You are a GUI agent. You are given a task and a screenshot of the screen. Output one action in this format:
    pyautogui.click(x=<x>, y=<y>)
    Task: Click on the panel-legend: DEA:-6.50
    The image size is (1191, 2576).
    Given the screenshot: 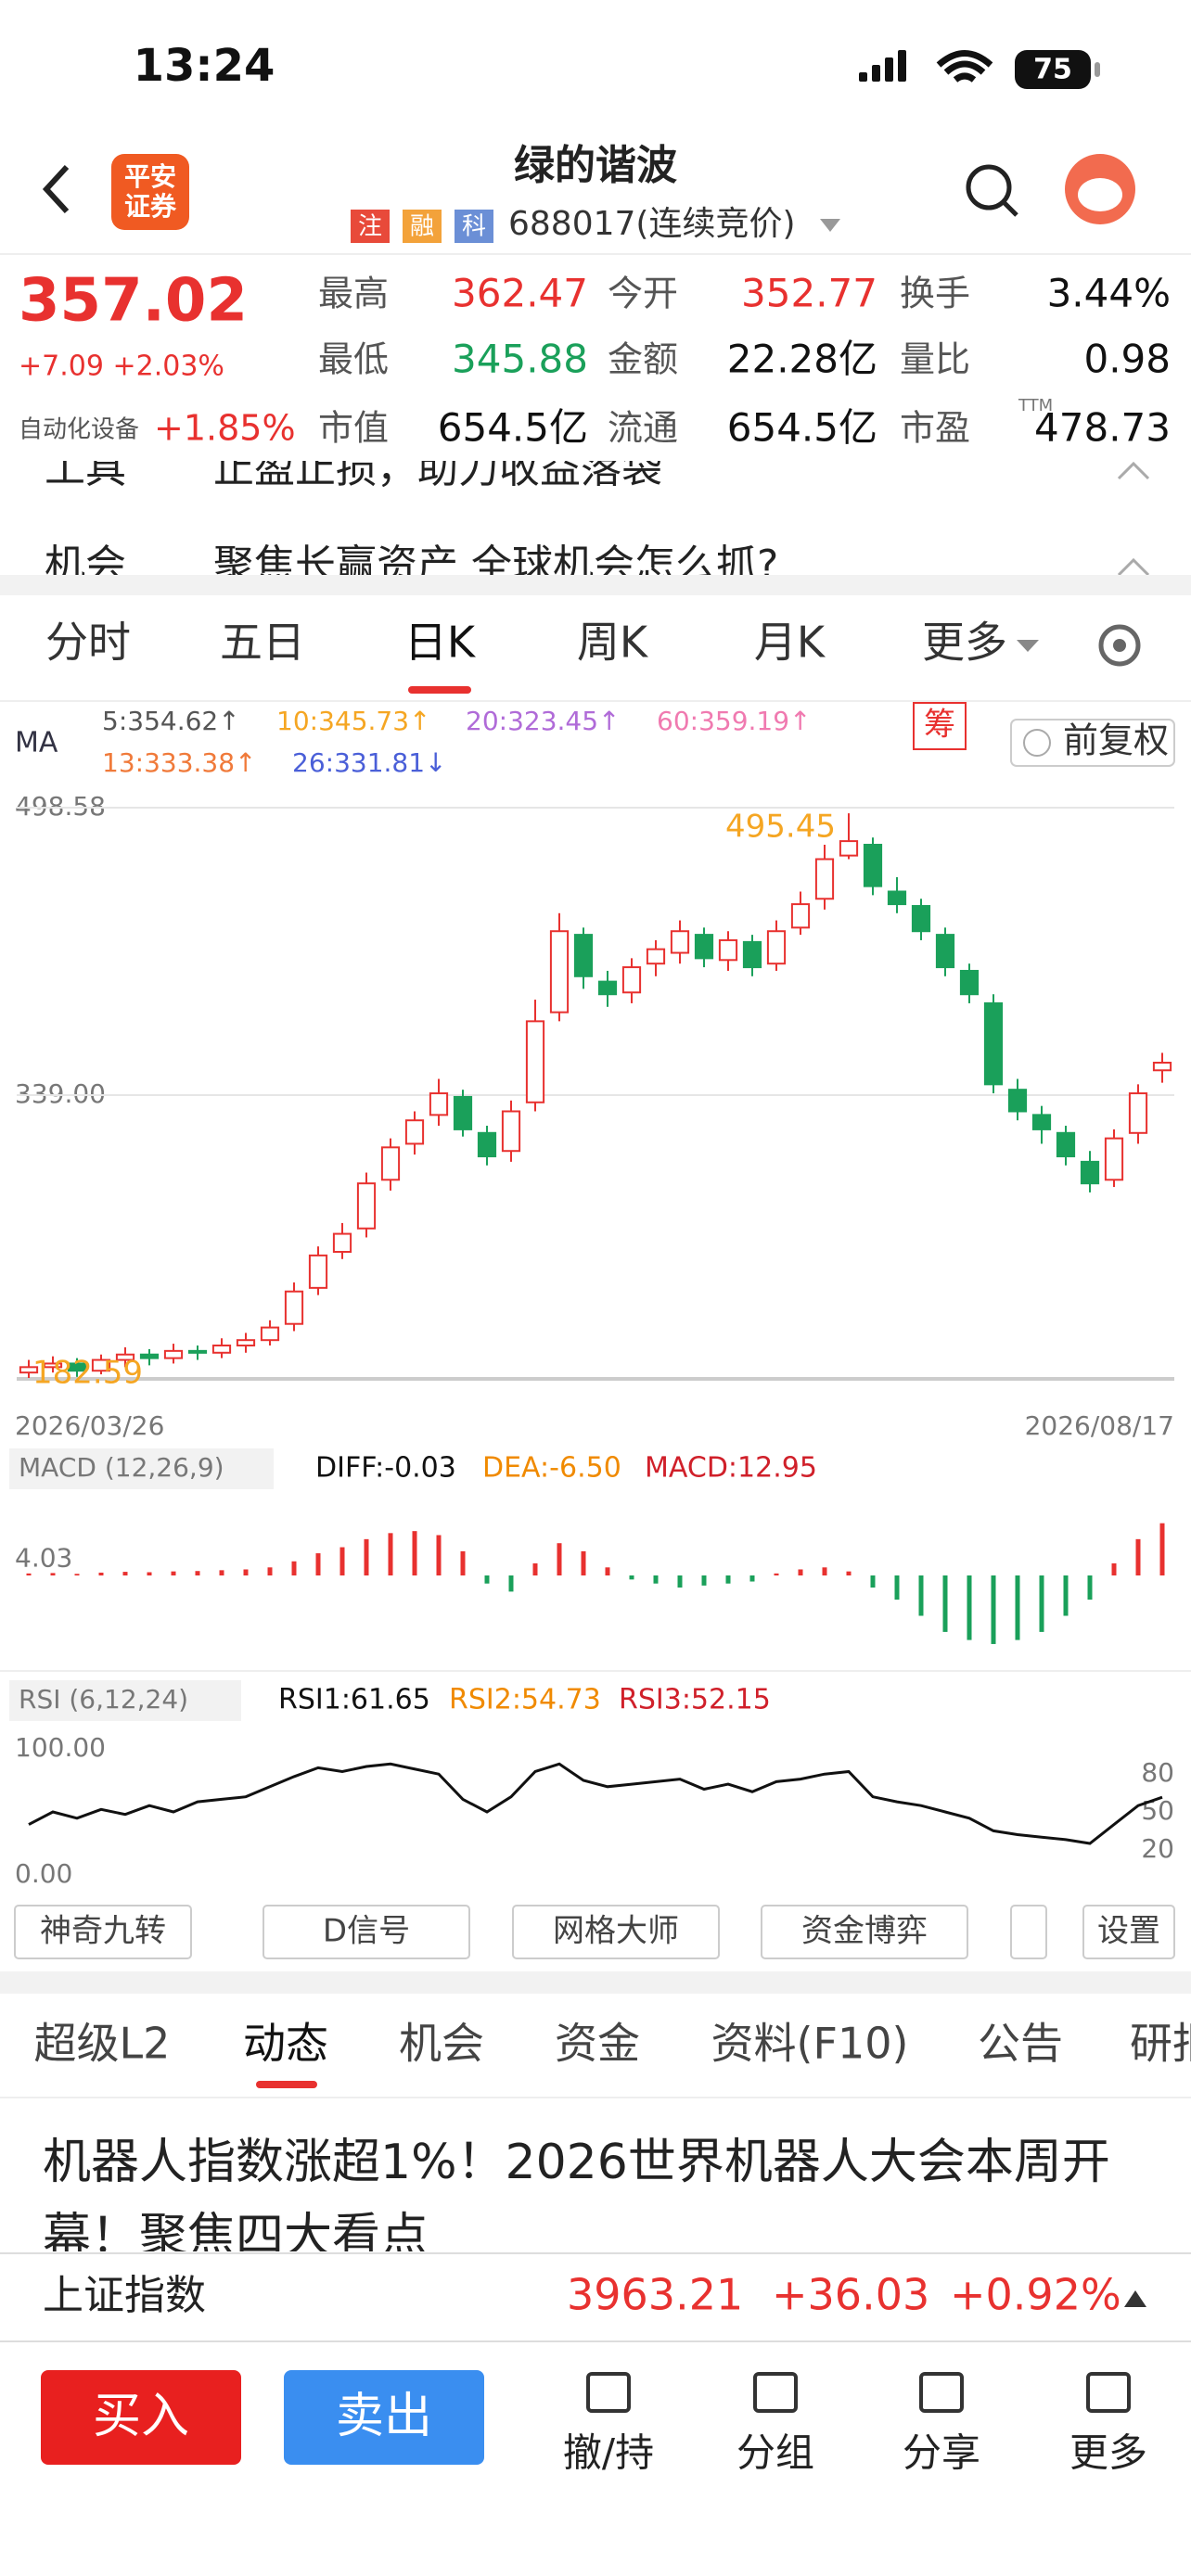 What is the action you would take?
    pyautogui.click(x=551, y=1468)
    